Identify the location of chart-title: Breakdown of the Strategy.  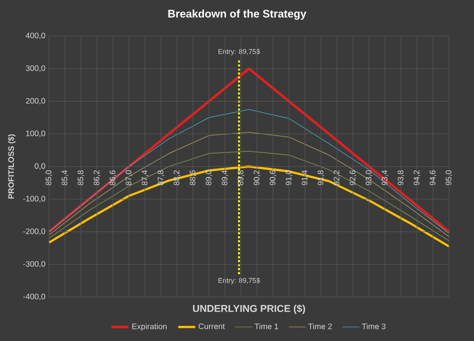
(237, 15).